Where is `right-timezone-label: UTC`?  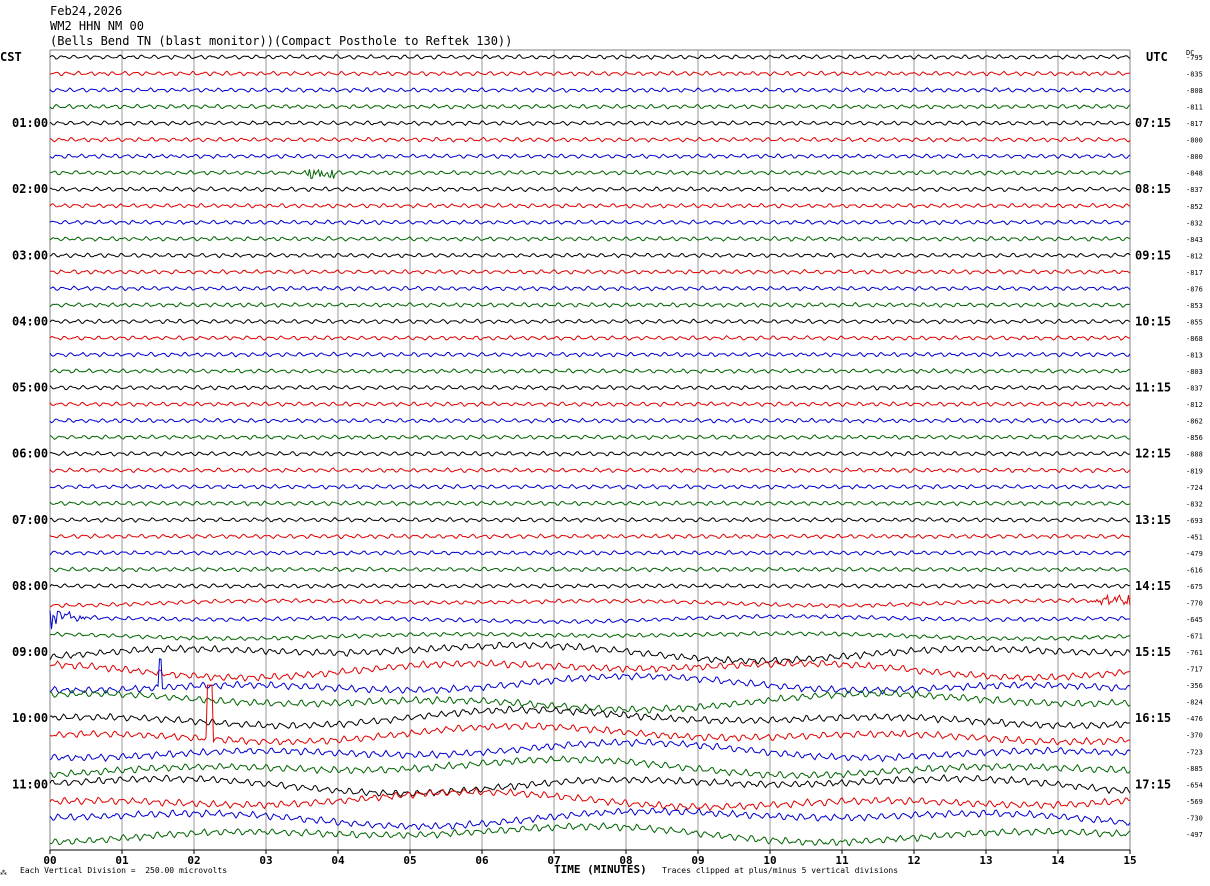
right-timezone-label: UTC is located at coordinates (1157, 57).